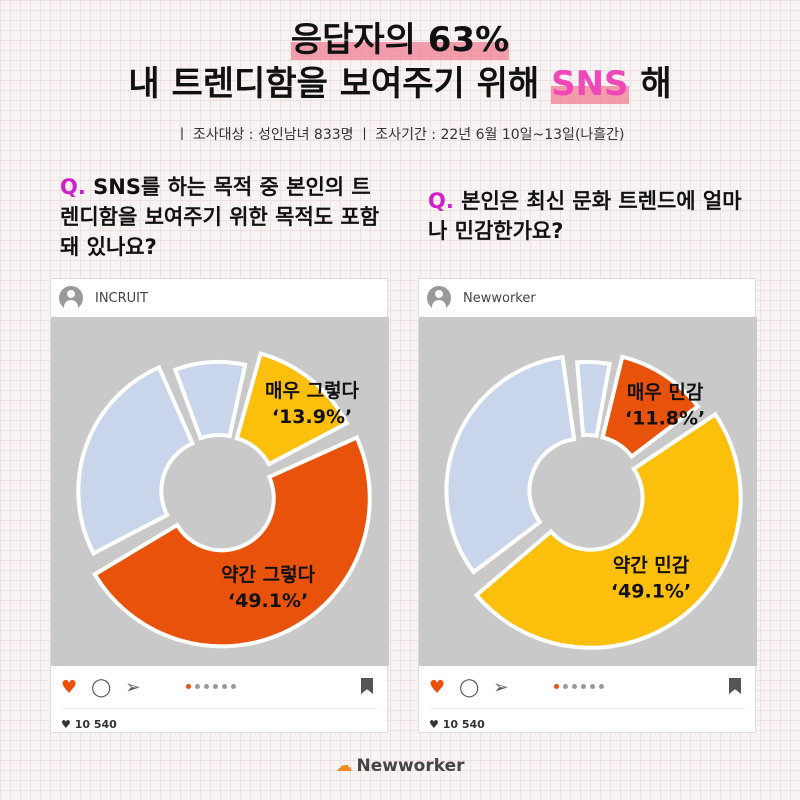 The image size is (800, 800). Describe the element at coordinates (665, 418) in the screenshot. I see `slice-value-label: ‘11.8%’` at that location.